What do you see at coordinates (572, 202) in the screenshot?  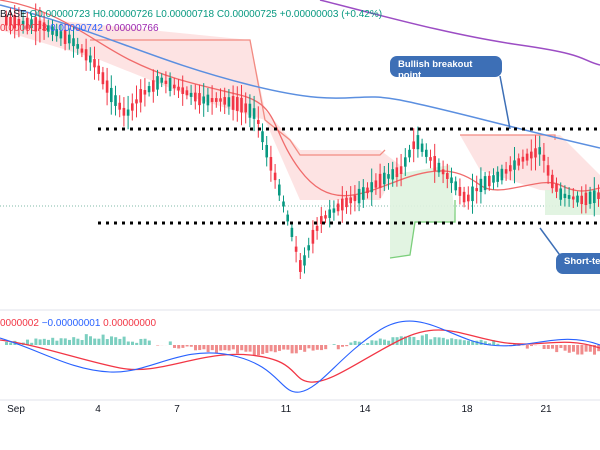 I see `supertrend-up-fill` at bounding box center [572, 202].